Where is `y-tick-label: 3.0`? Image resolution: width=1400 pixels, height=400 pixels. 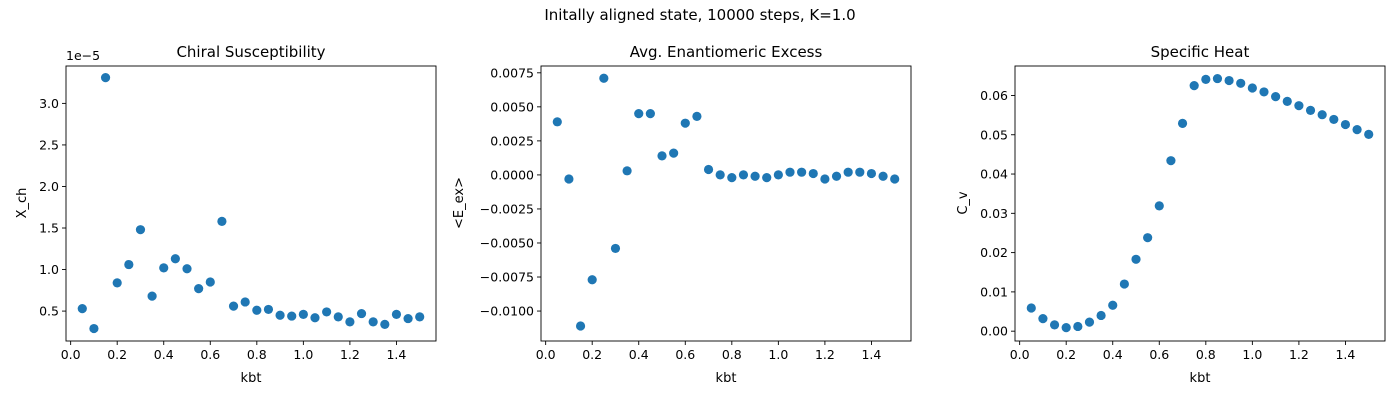
y-tick-label: 3.0 is located at coordinates (49, 103).